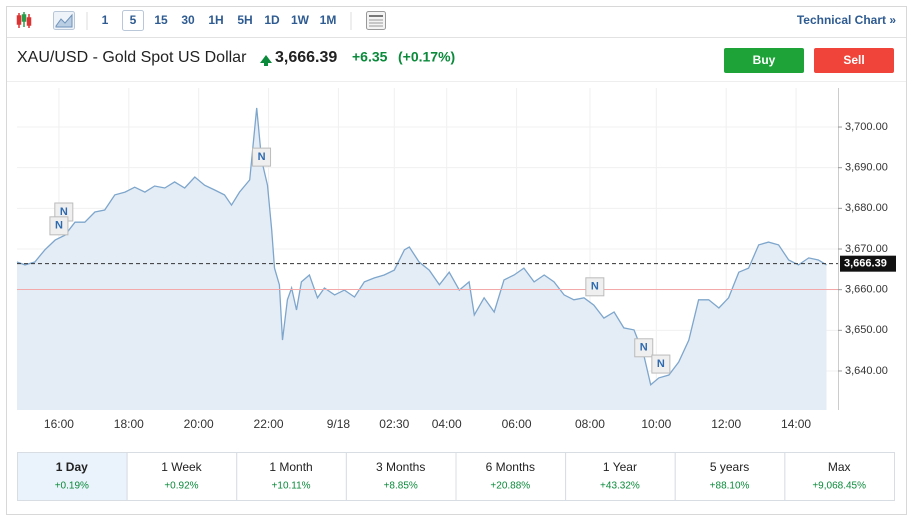 Image resolution: width=914 pixels, height=527 pixels. I want to click on interval-button: 30, so click(188, 20).